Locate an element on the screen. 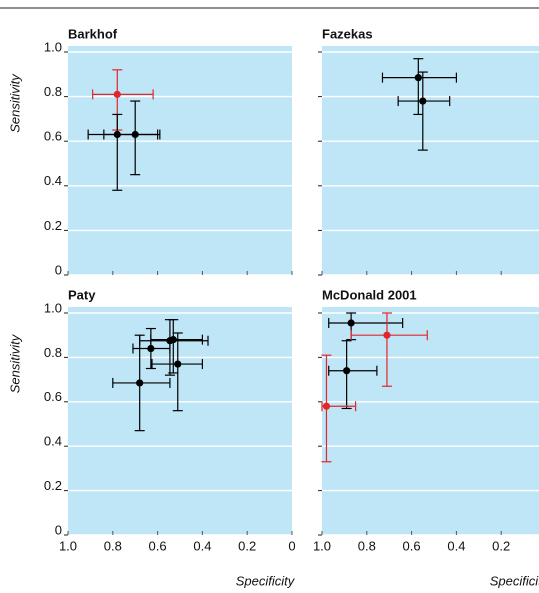  panel-title: Barkhof is located at coordinates (93, 33).